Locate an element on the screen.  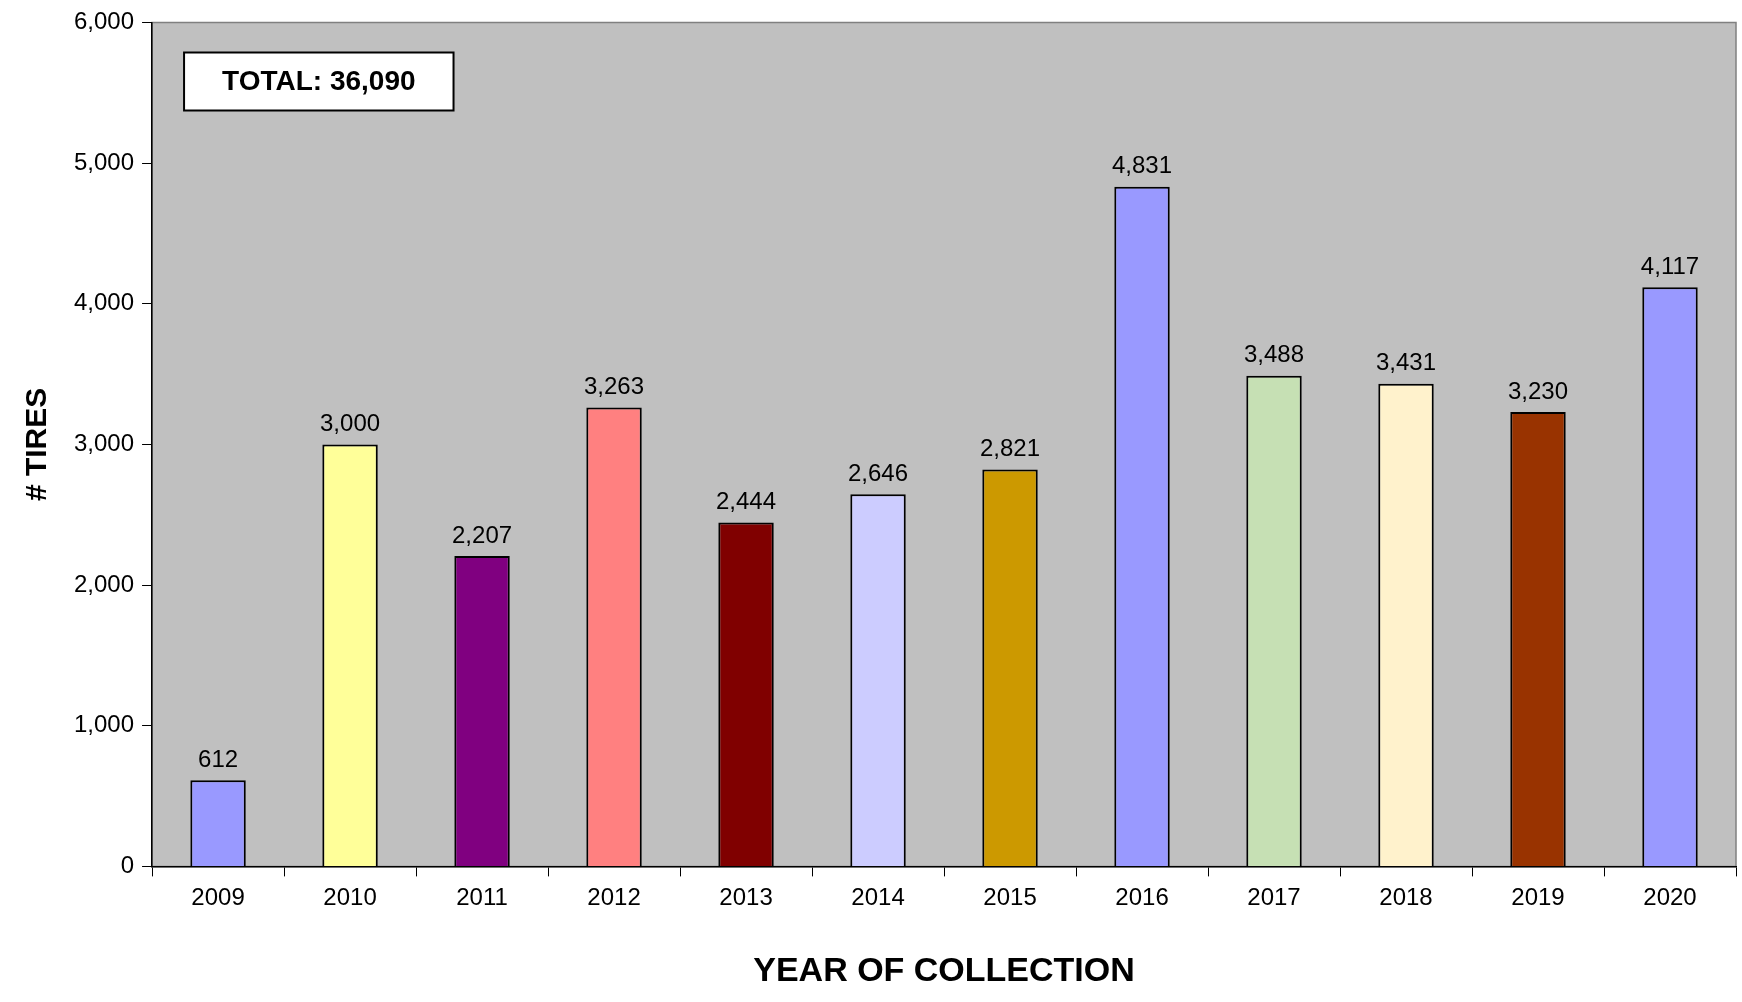
x-tick-label: 2020 is located at coordinates (1670, 897).